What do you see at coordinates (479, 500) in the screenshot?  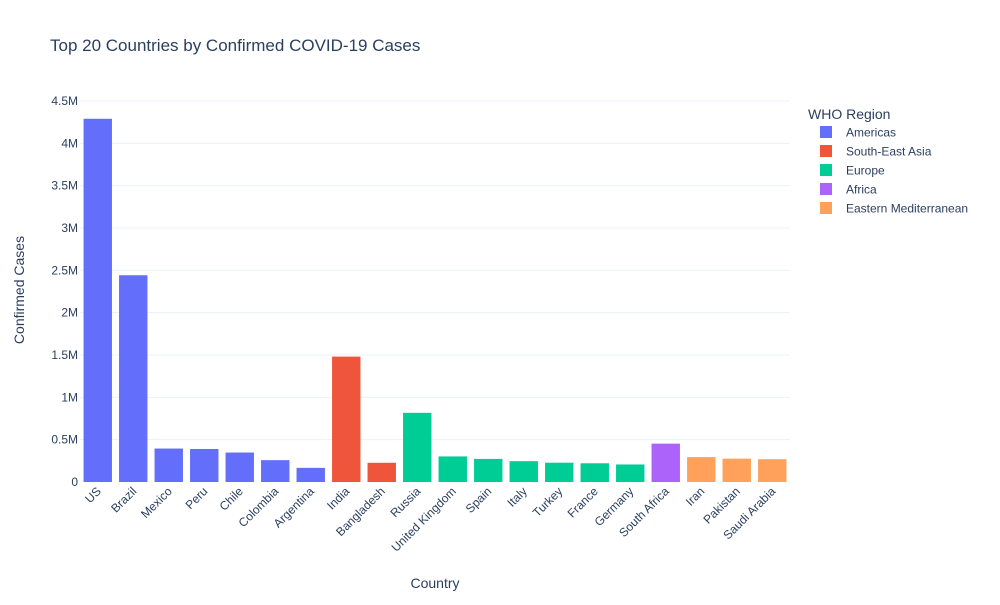 I see `x-tick-label: Spain` at bounding box center [479, 500].